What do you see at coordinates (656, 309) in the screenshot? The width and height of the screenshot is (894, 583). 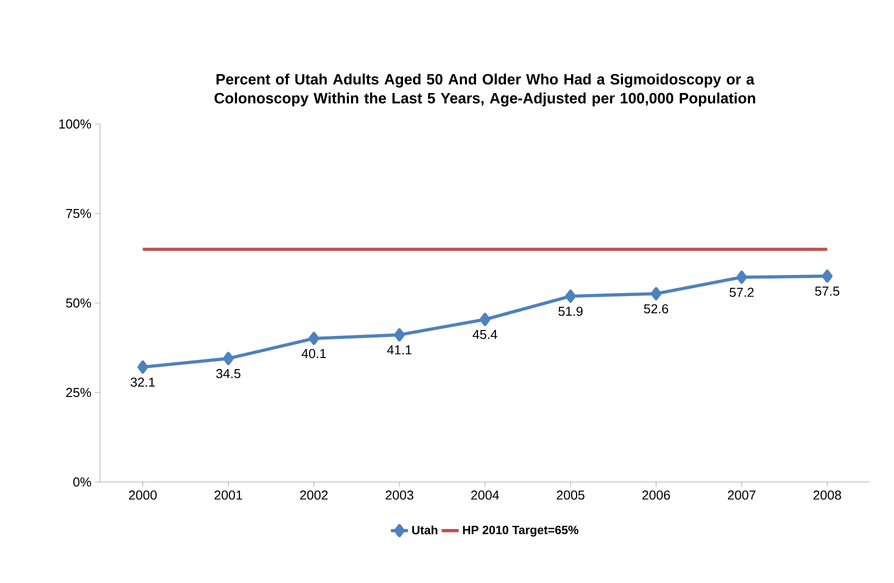 I see `data-label: 52.6` at bounding box center [656, 309].